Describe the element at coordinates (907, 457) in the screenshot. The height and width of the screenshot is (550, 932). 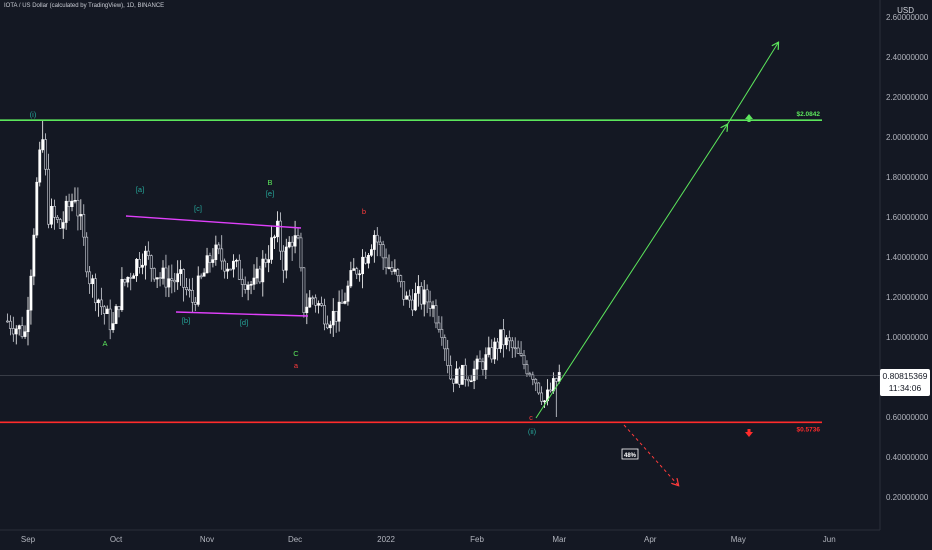
I see `y-tick-label: 0.40000000` at that location.